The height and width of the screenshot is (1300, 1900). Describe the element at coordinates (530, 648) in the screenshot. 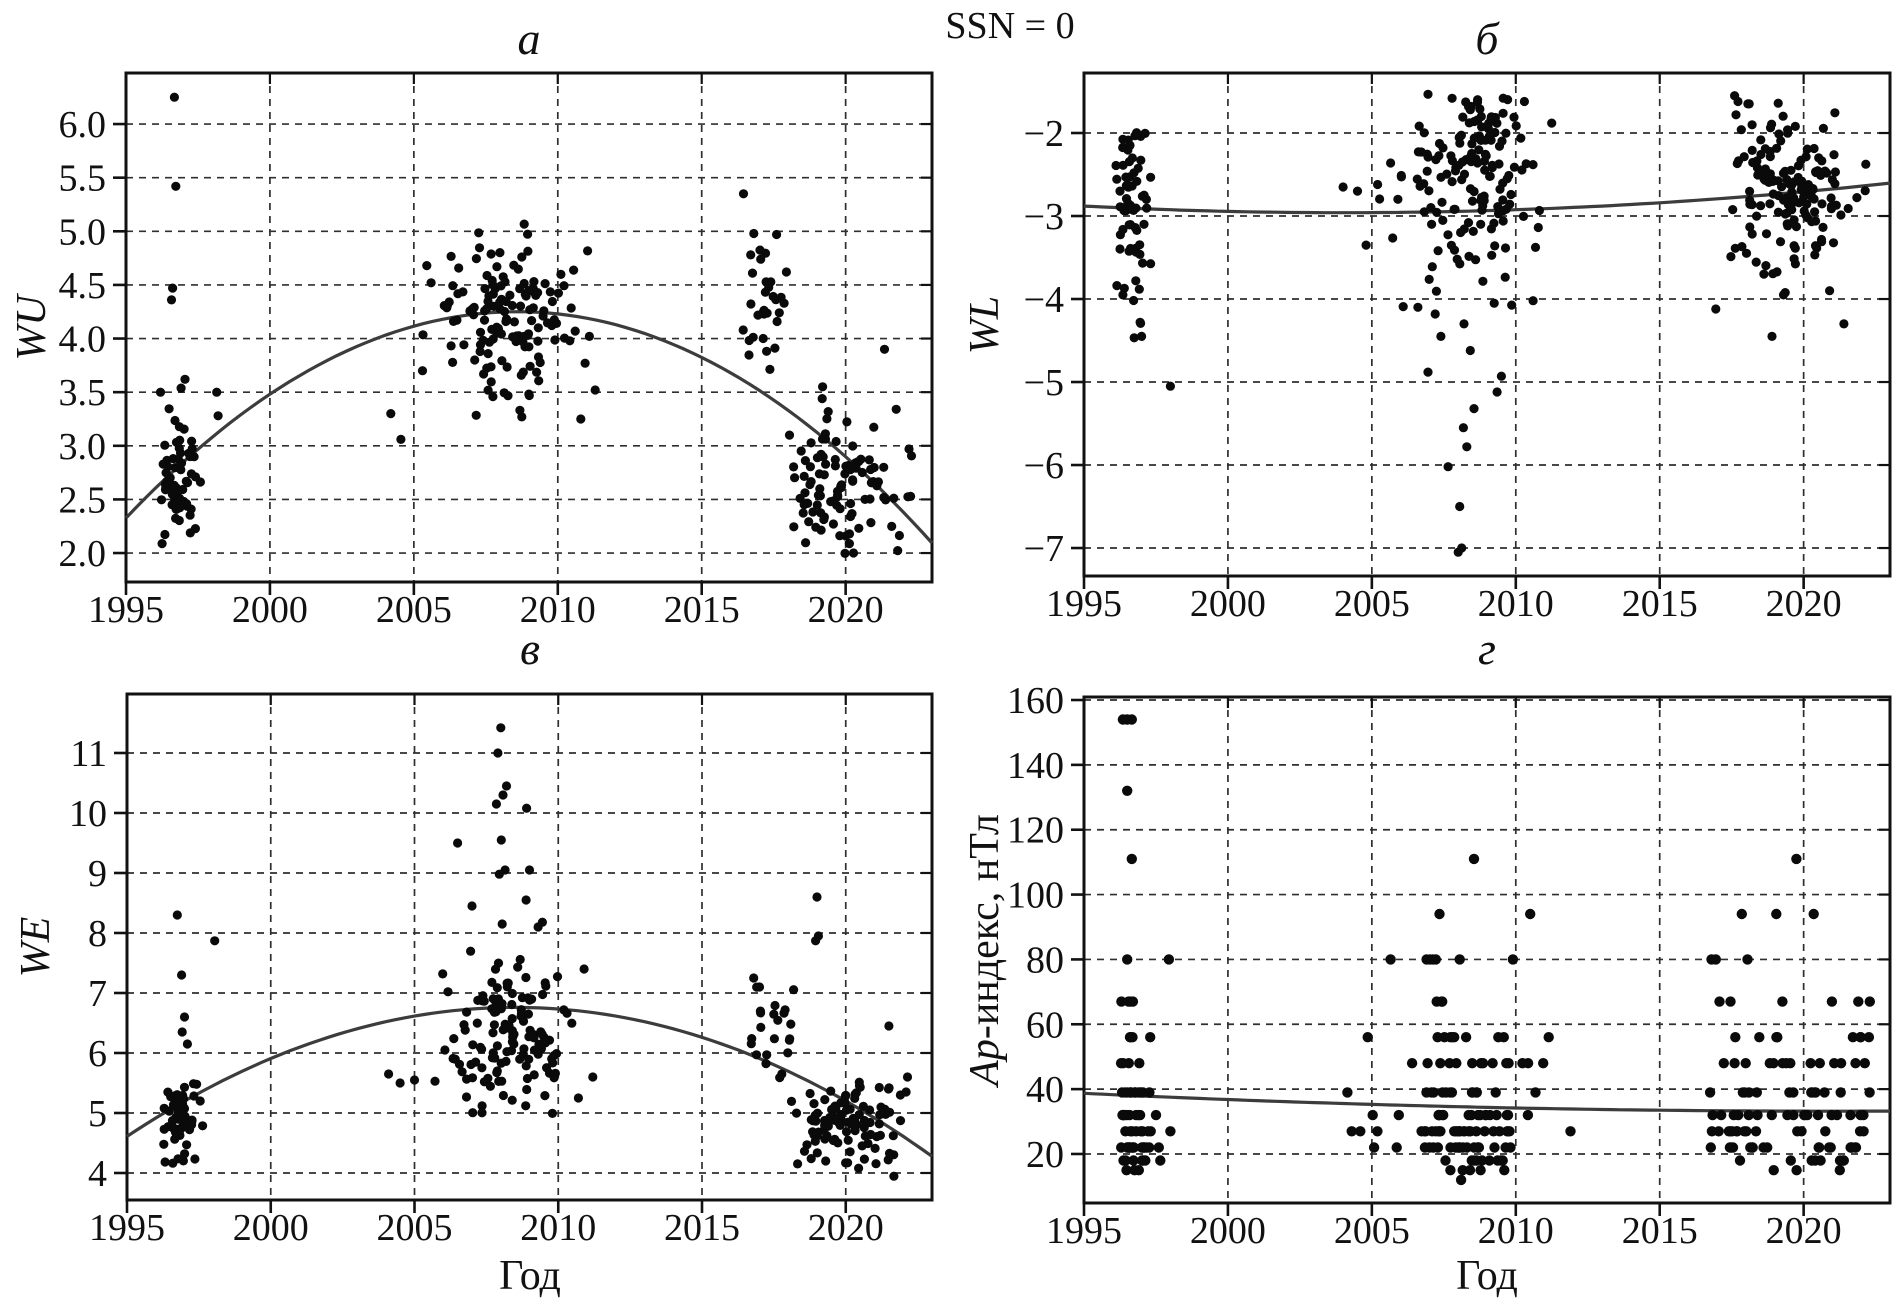

I see `panel-v-title: в` at that location.